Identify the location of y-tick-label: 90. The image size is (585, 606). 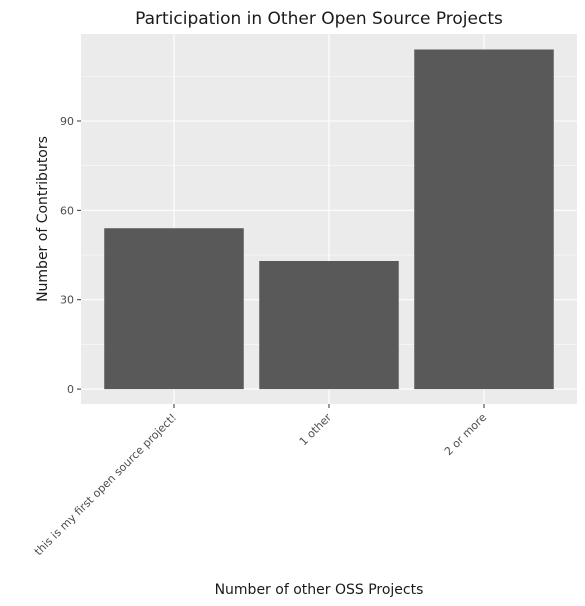
(67, 121).